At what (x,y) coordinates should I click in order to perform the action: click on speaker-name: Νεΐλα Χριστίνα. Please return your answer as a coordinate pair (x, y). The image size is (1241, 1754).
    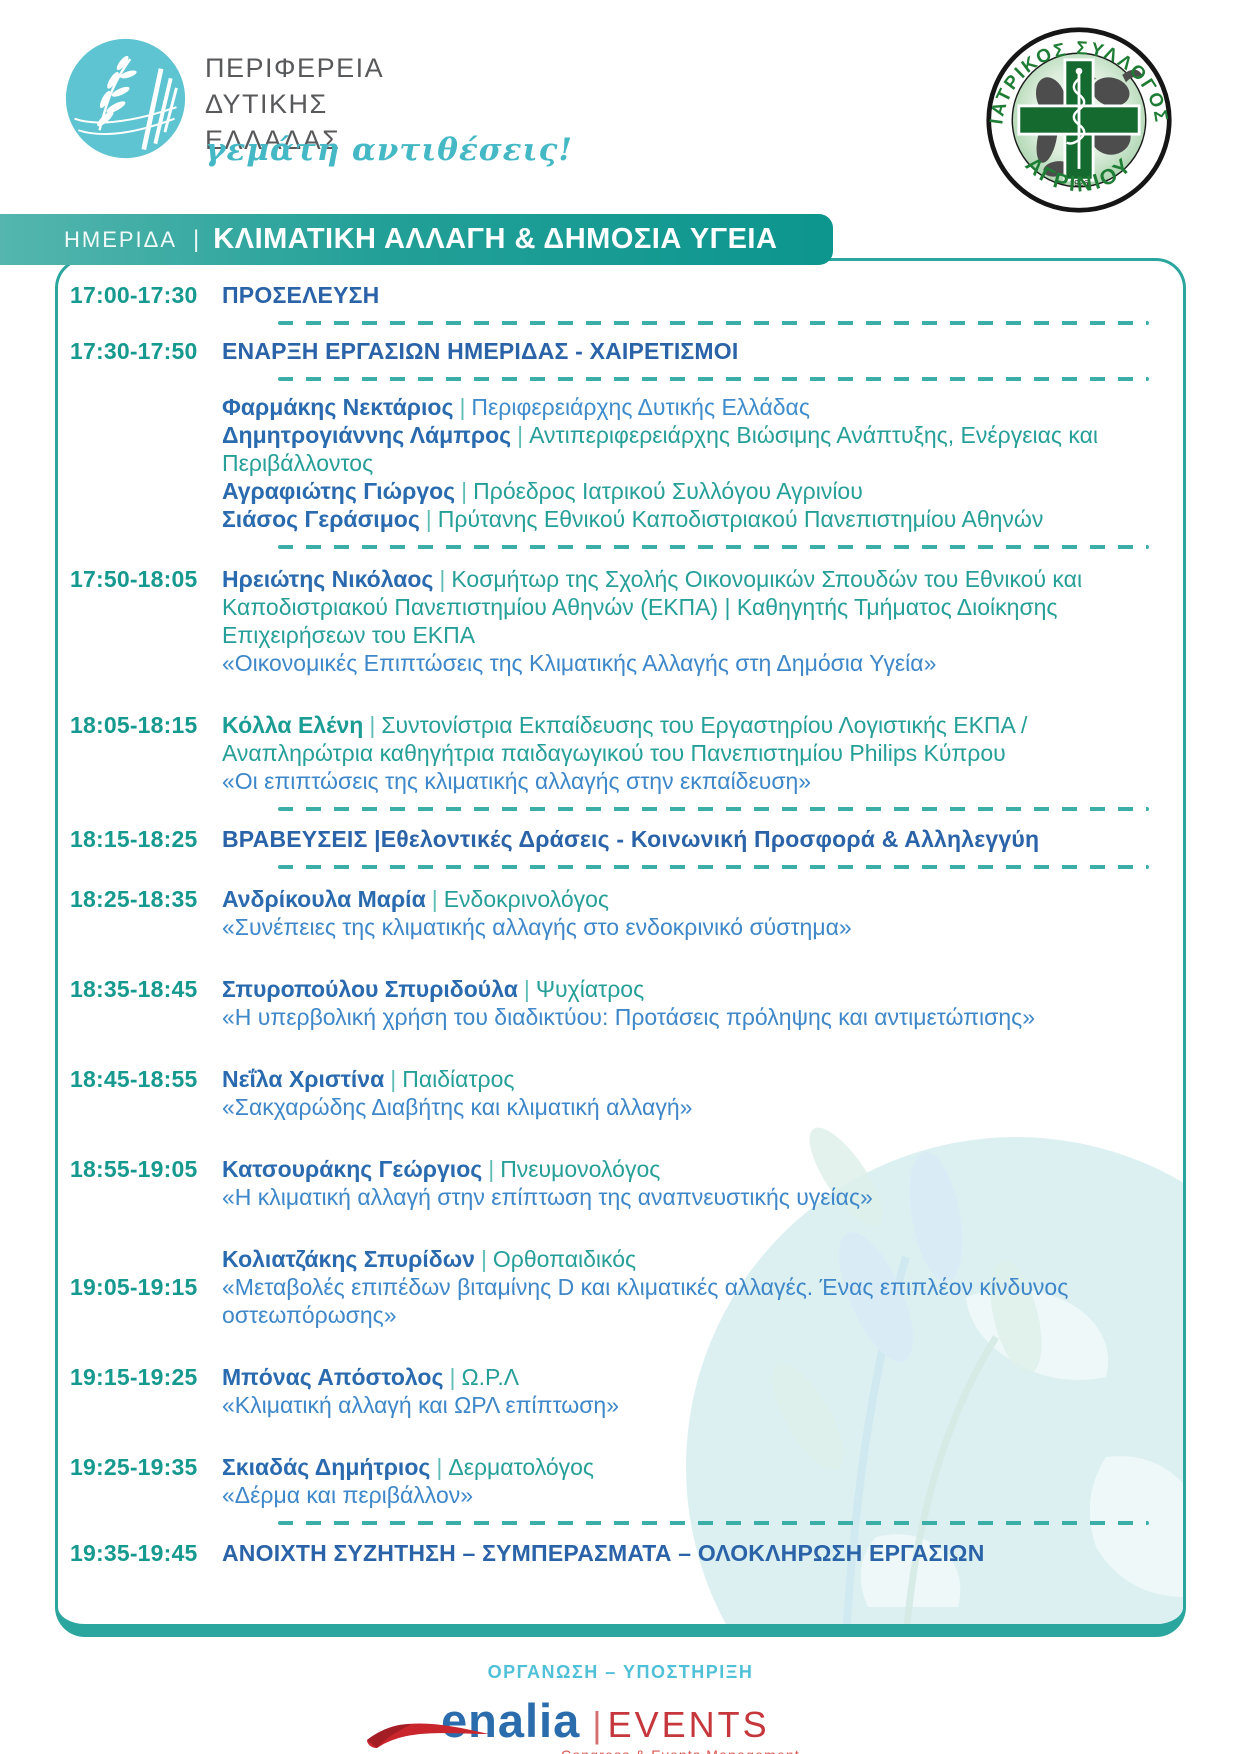
    Looking at the image, I should click on (303, 1079).